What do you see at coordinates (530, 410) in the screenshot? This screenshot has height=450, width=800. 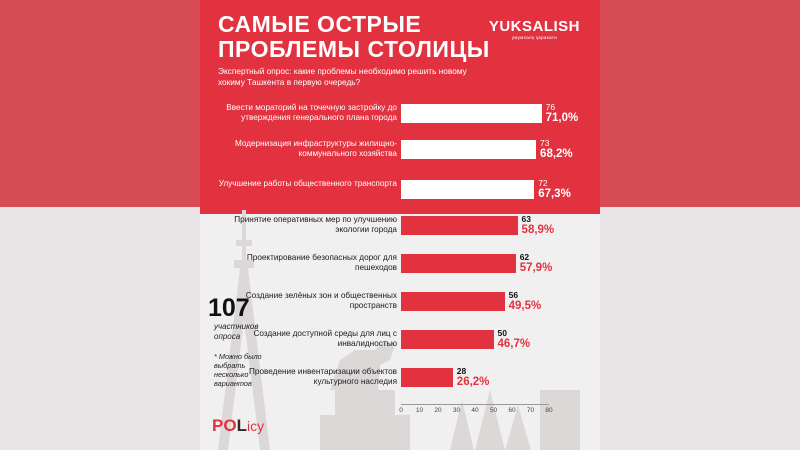 I see `x-tick-label: 70` at bounding box center [530, 410].